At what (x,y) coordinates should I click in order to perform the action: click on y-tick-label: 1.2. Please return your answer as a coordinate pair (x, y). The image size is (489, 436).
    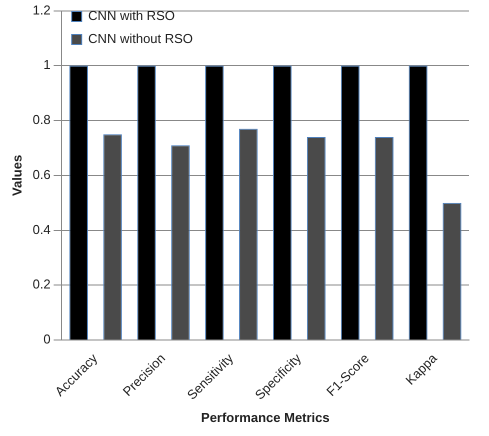
    Looking at the image, I should click on (41, 10).